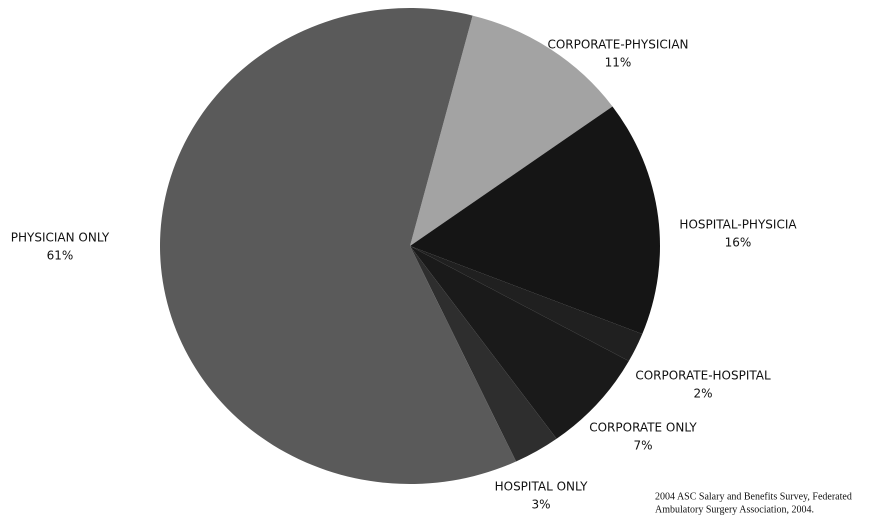  I want to click on slice-value: 11%, so click(618, 63).